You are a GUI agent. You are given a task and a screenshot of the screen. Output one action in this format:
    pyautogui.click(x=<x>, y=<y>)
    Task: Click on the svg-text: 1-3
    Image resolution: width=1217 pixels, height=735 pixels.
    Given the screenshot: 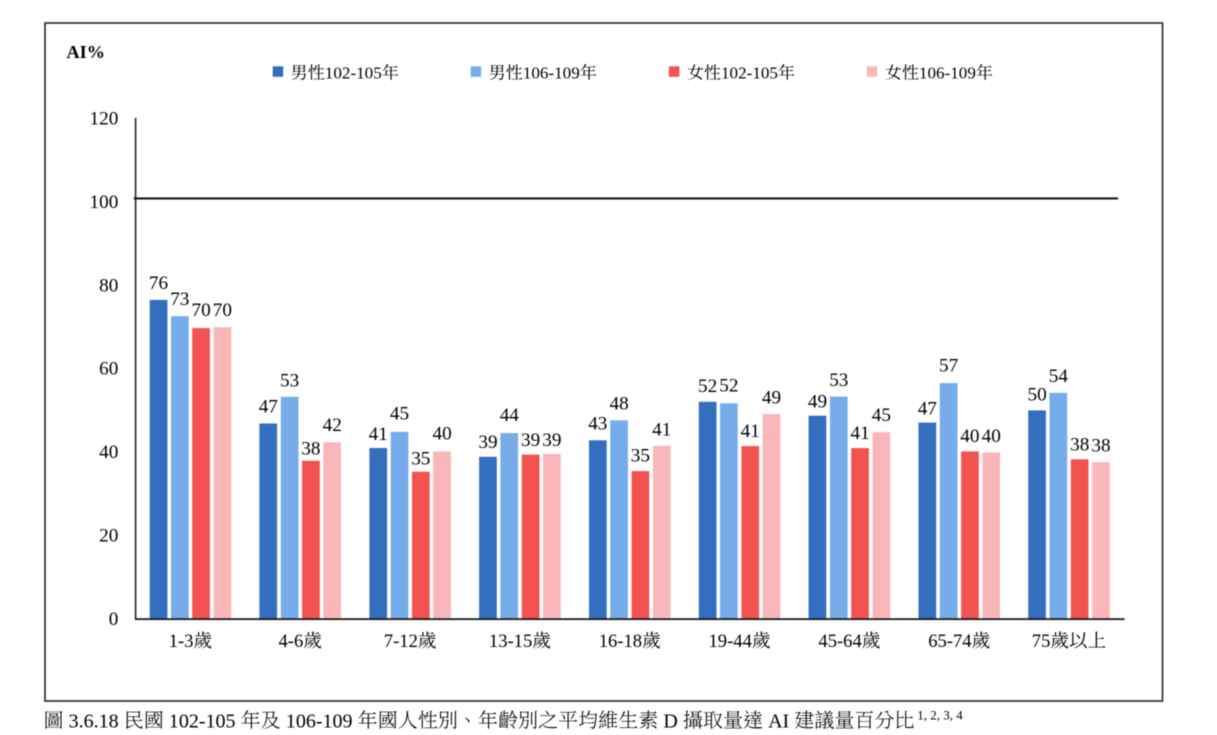 What is the action you would take?
    pyautogui.click(x=181, y=641)
    